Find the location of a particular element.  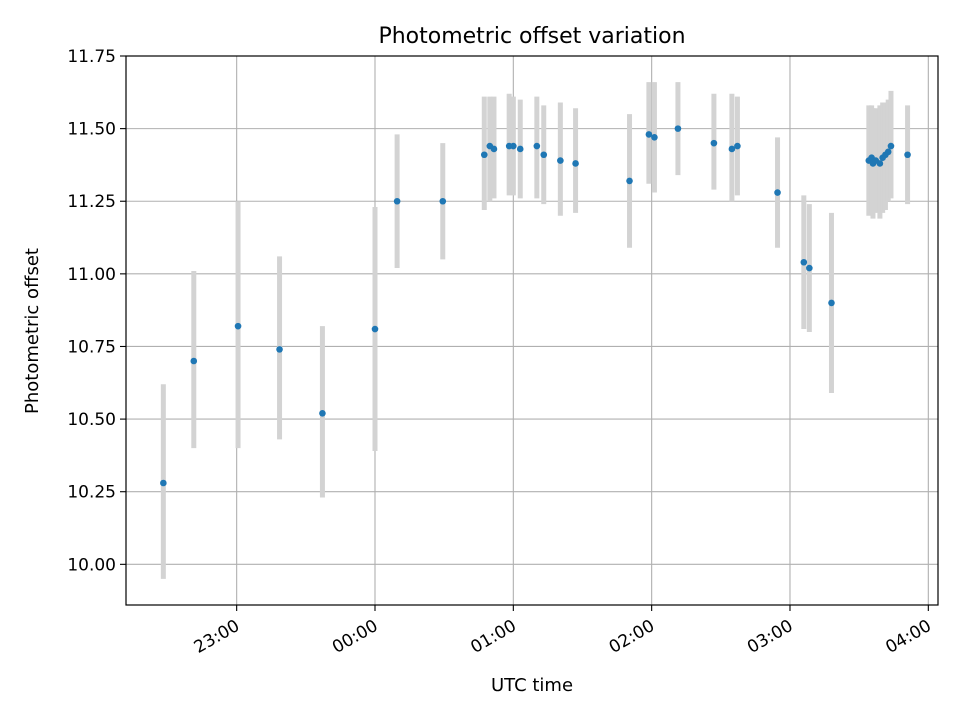

x-tick-label: 04:00 is located at coordinates (908, 637).